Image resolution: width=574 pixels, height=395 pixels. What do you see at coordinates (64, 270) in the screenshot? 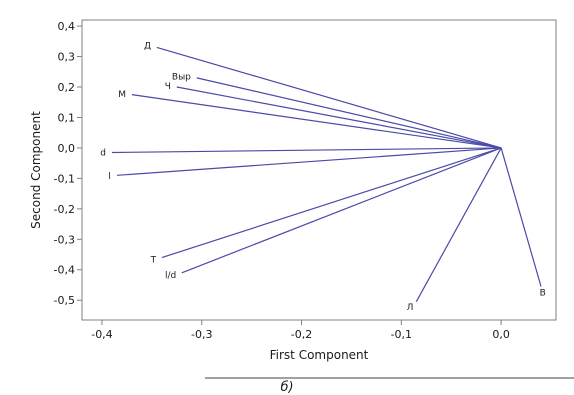
I see `y-tick-label: -0,4` at bounding box center [64, 270].